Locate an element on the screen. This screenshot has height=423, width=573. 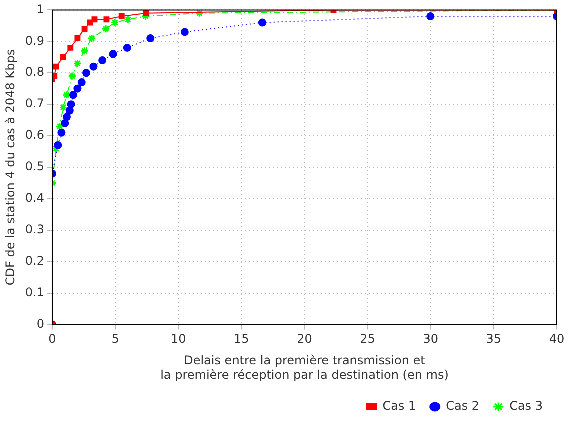
x-axis-title: Delais entre la première transmission et la première réception par la destination (en ms) is located at coordinates (304, 368).